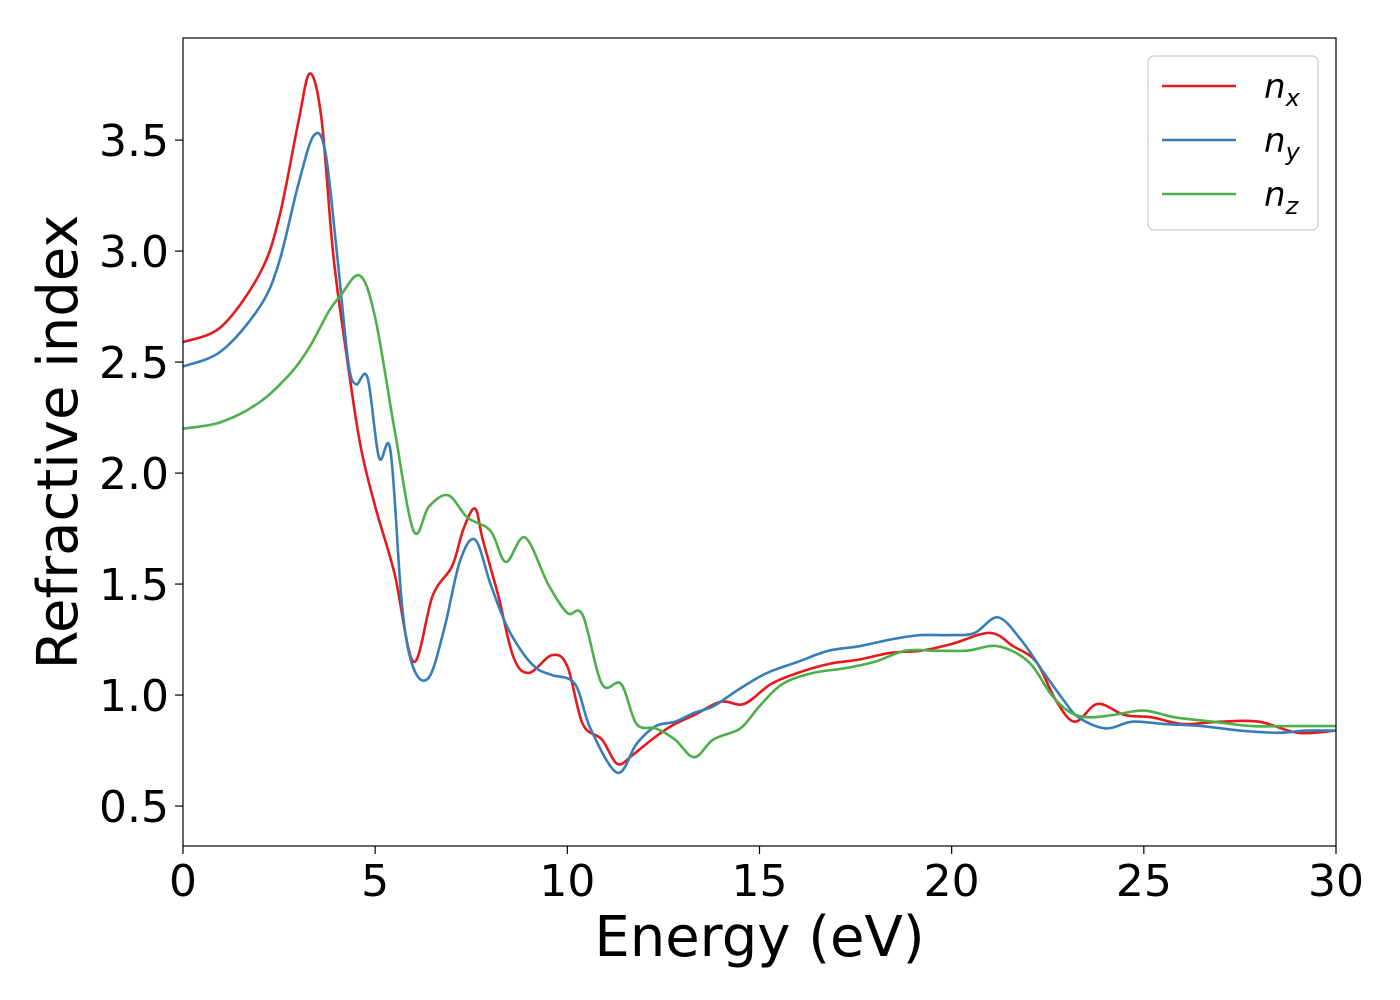 This screenshot has height=1000, width=1400. I want to click on y-tick-label: 1.0, so click(134, 696).